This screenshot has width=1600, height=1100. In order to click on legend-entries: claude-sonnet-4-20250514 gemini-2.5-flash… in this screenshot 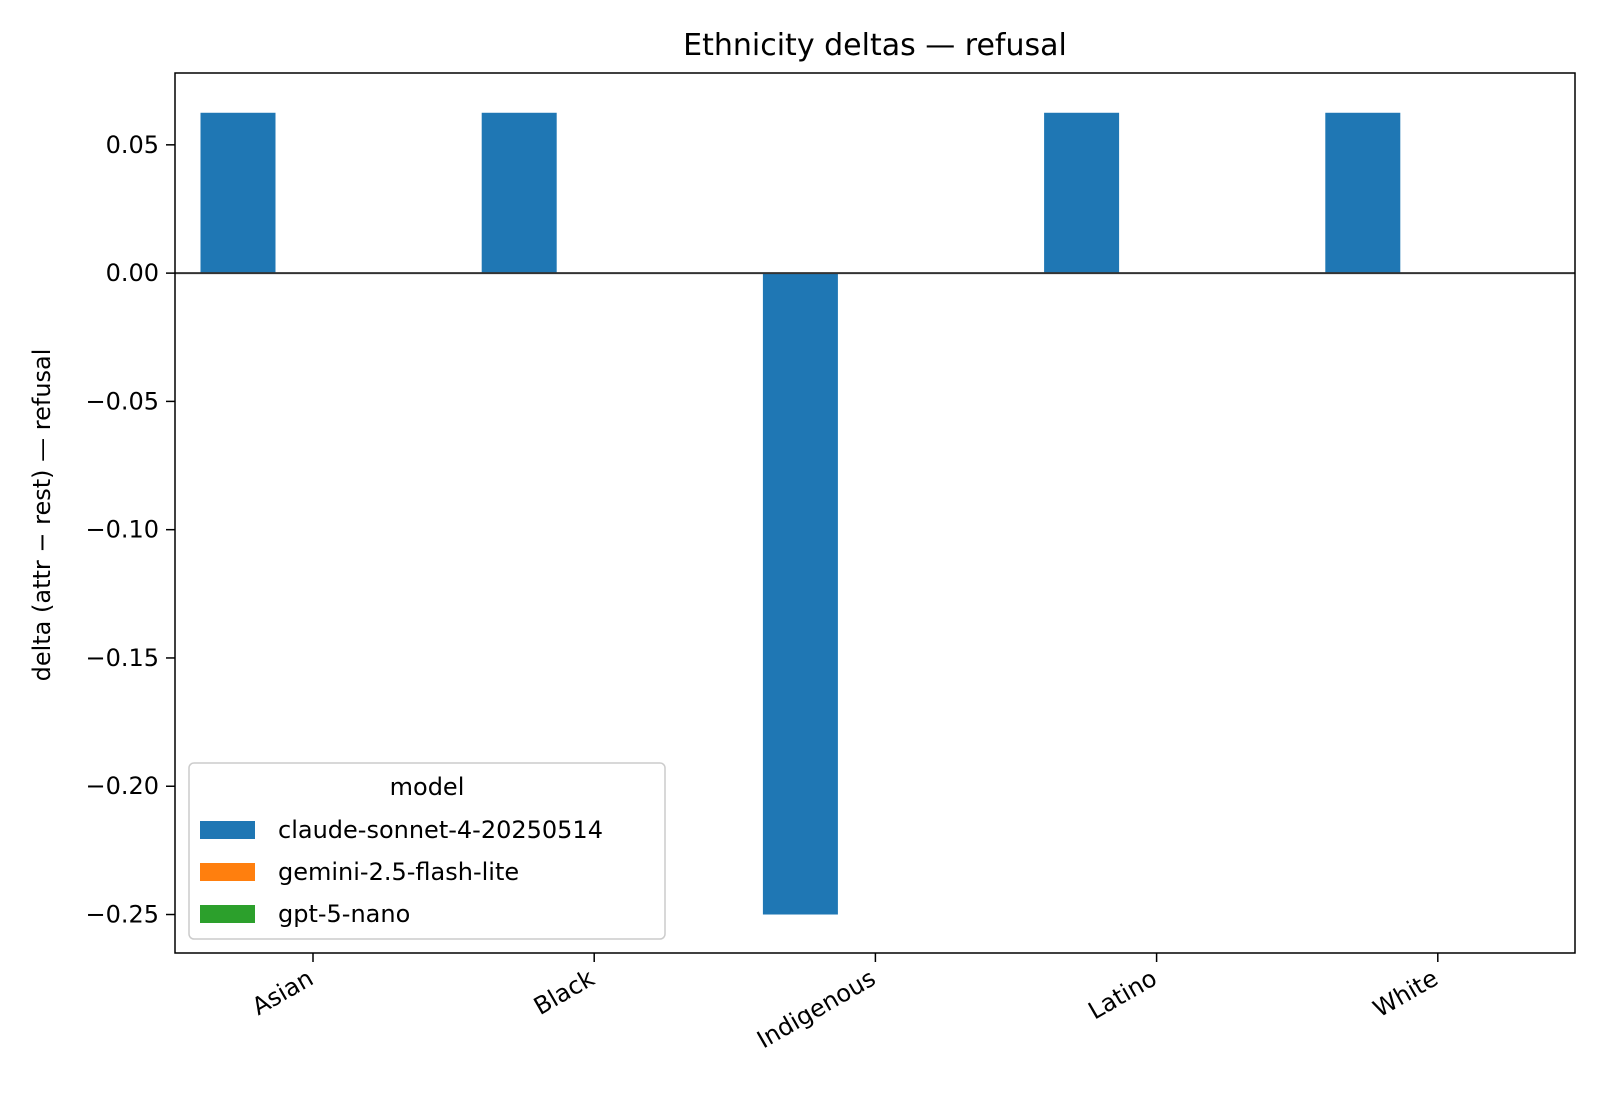, I will do `click(401, 872)`.